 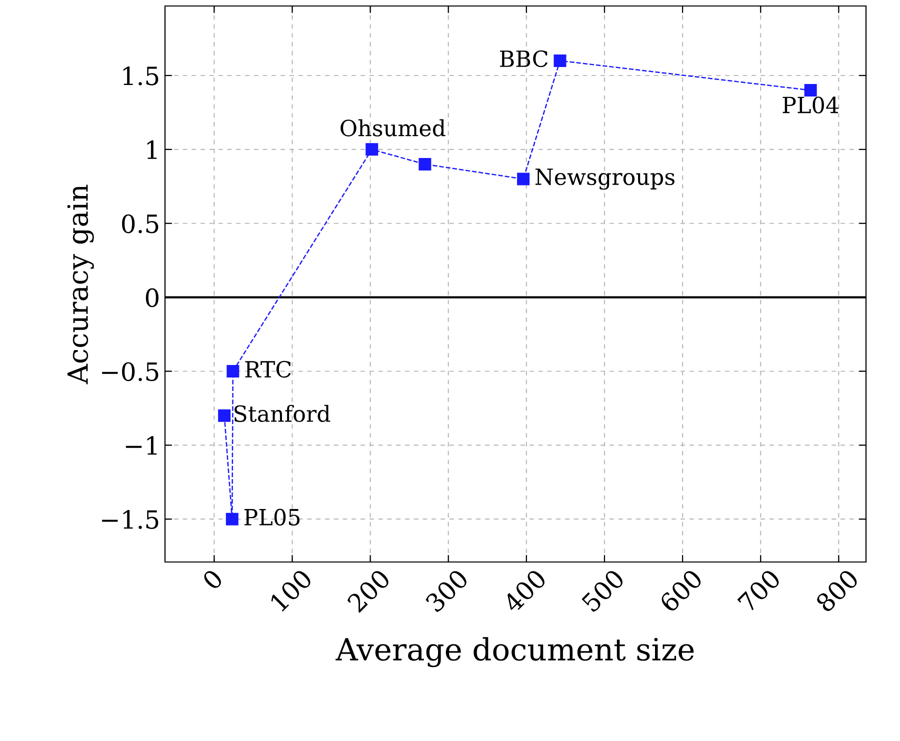 What do you see at coordinates (152, 149) in the screenshot?
I see `y-tick-label: 1` at bounding box center [152, 149].